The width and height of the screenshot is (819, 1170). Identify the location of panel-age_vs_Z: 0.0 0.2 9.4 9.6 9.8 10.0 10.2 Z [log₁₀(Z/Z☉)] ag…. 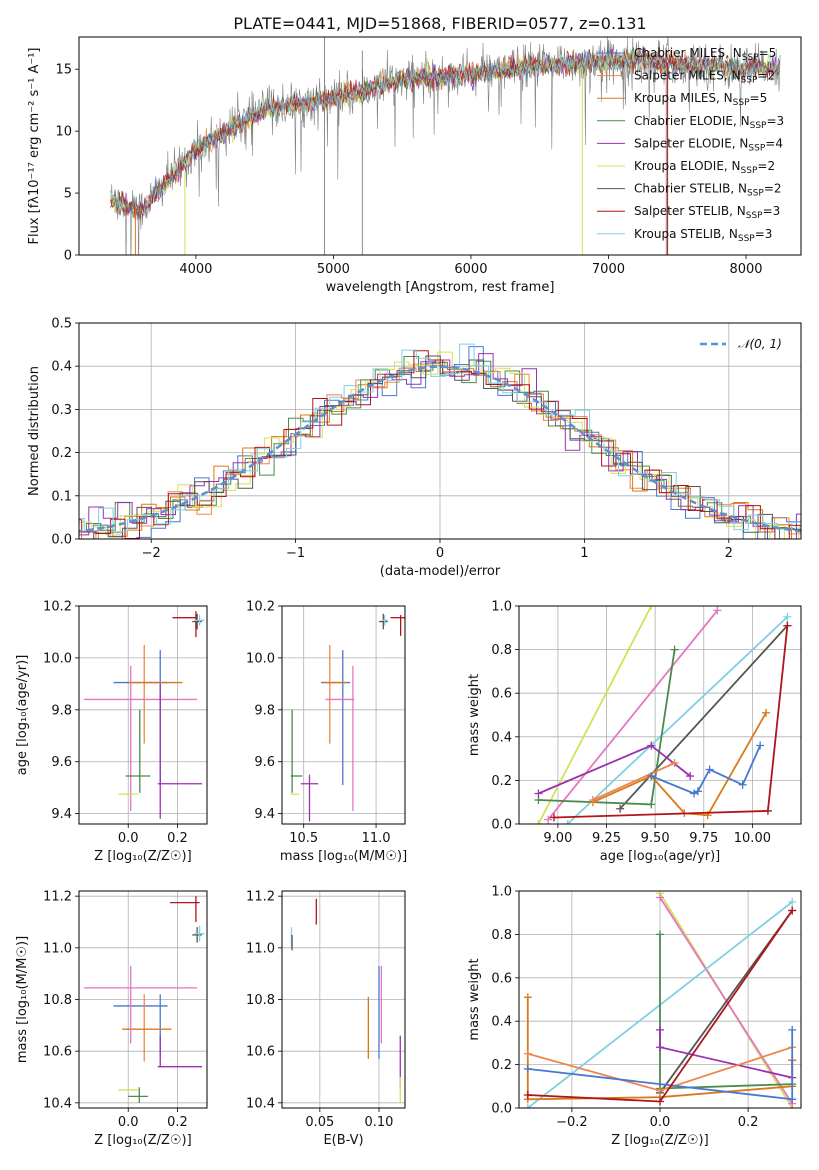
(111, 732).